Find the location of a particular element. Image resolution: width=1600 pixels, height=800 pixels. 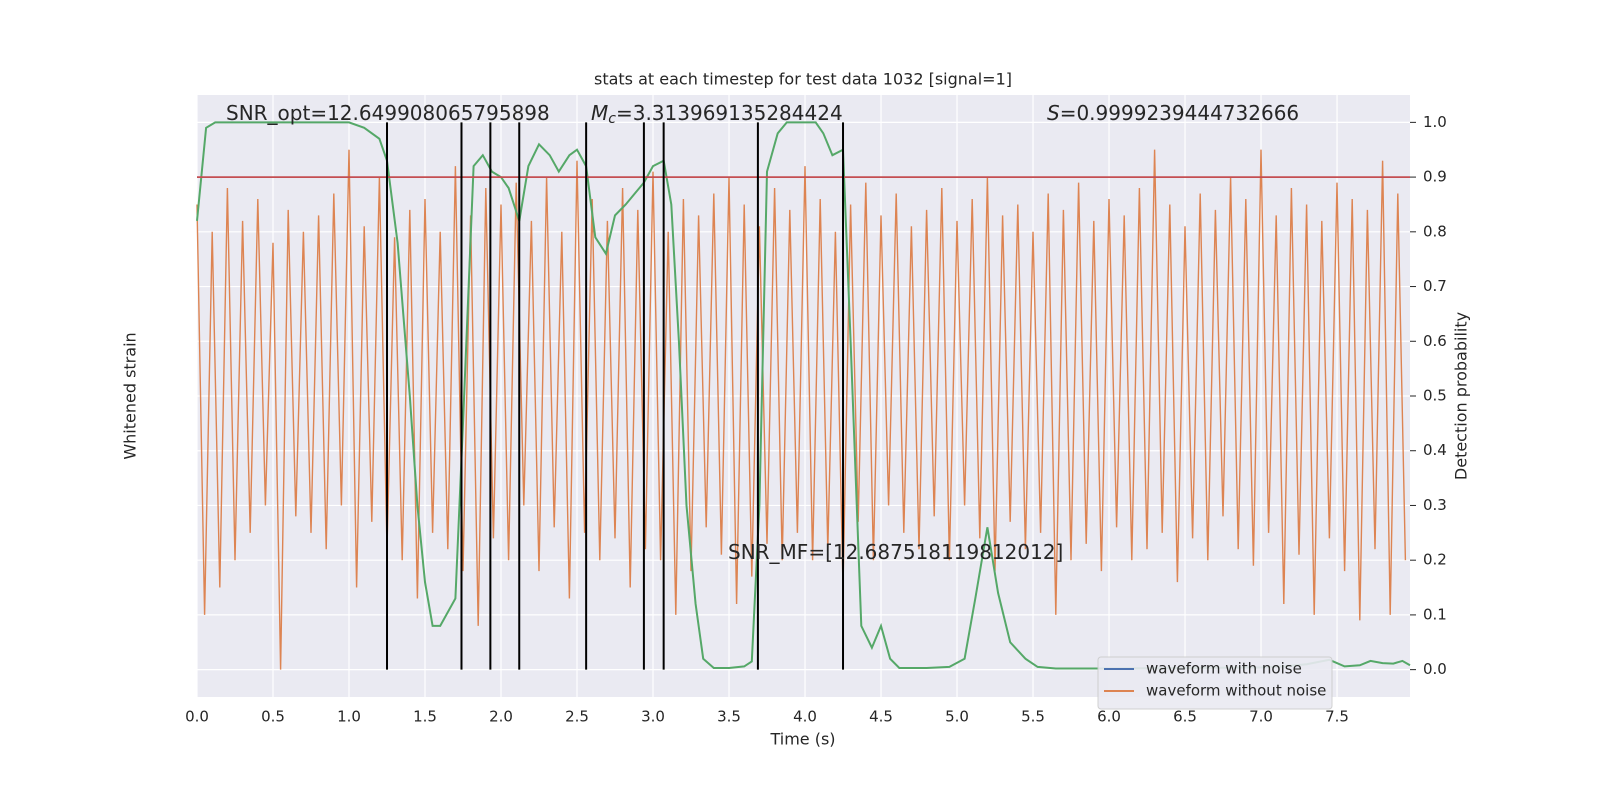

x-tick-label: 0.0 is located at coordinates (197, 717).